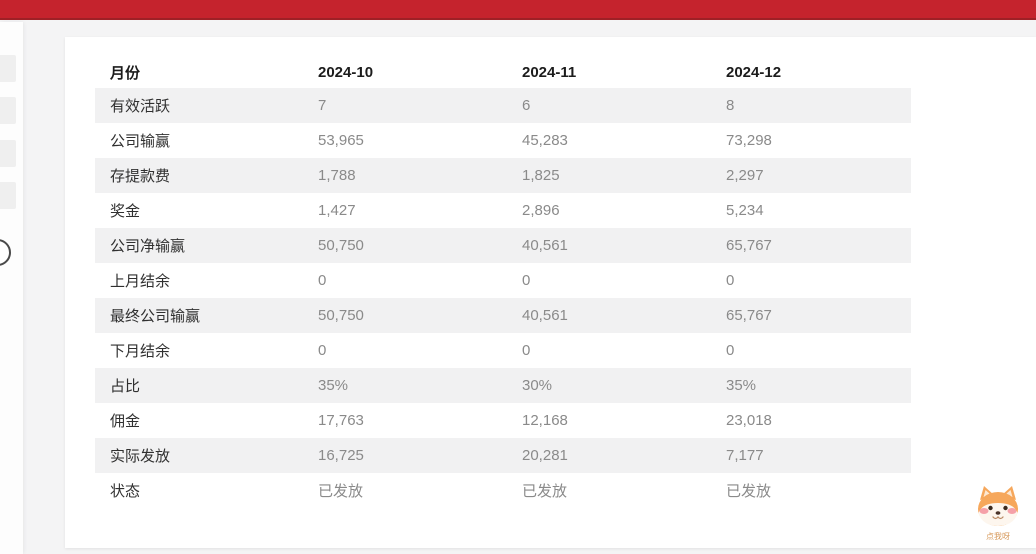  I want to click on table-row: 存提款费 1,788 1,825 2,297, so click(503, 175).